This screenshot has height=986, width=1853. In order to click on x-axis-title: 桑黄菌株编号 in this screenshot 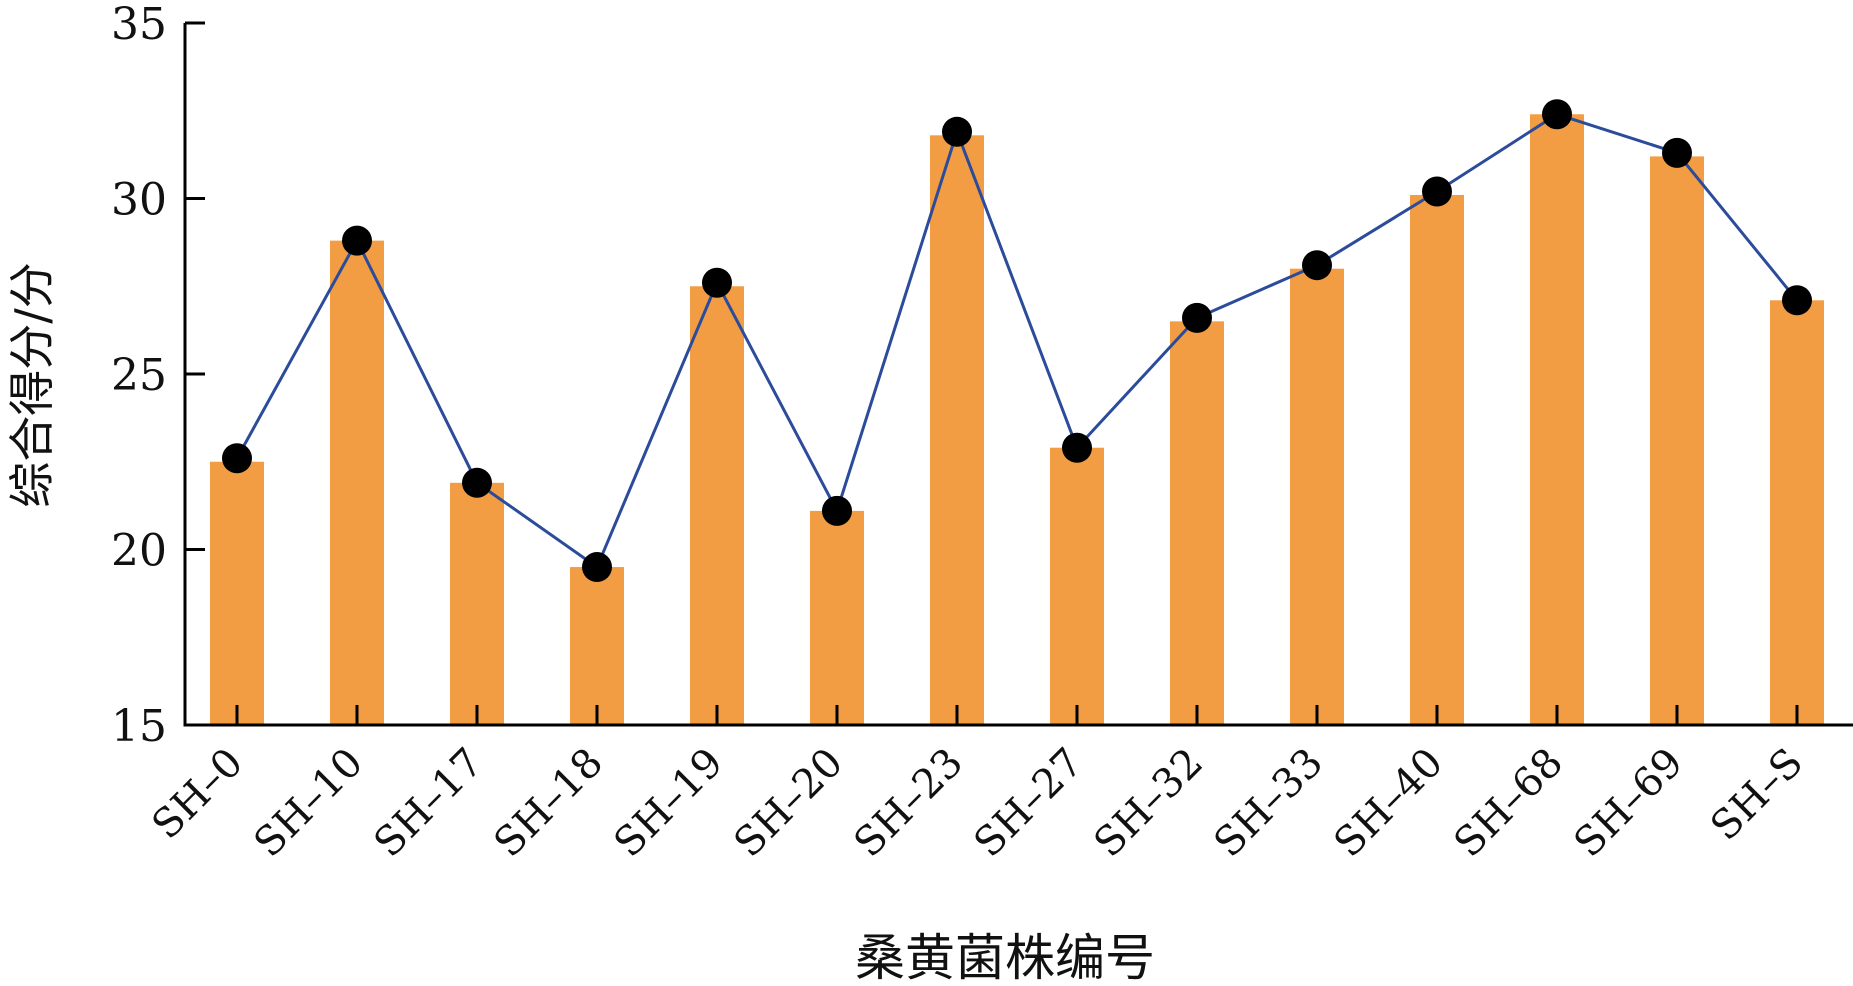, I will do `click(1005, 957)`.